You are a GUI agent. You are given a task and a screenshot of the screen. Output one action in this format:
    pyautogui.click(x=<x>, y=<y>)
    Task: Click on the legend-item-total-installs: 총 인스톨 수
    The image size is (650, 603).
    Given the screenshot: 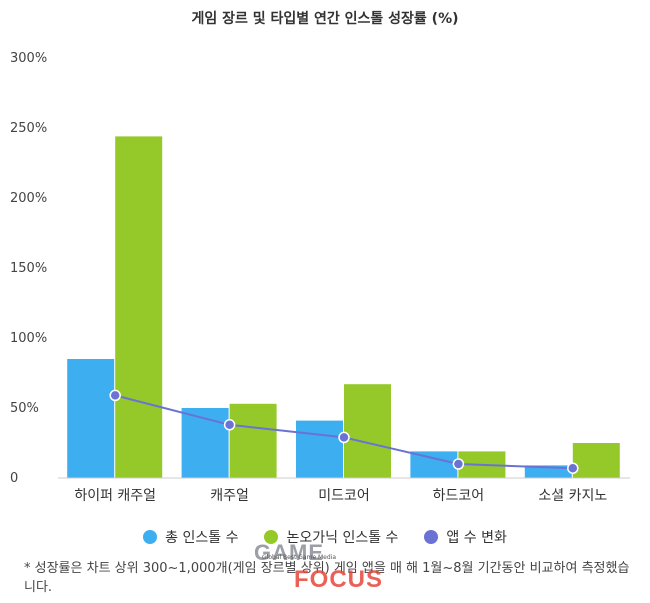 What is the action you would take?
    pyautogui.click(x=190, y=537)
    